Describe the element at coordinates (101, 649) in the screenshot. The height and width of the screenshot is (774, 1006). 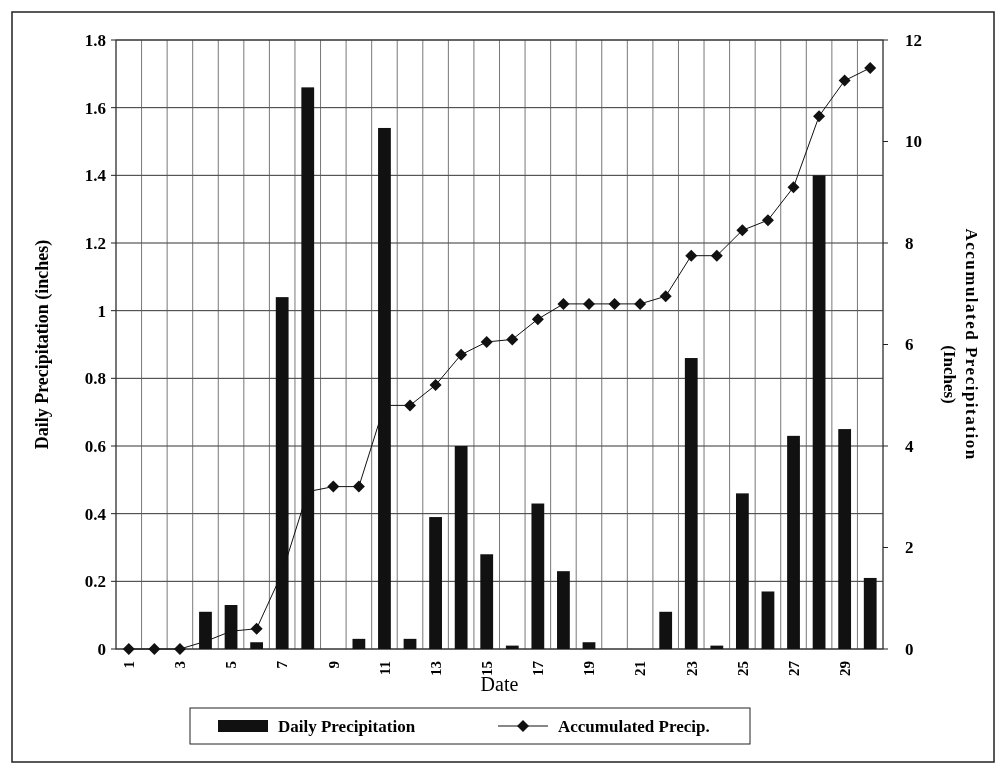
I see `y-tick-label: 0` at that location.